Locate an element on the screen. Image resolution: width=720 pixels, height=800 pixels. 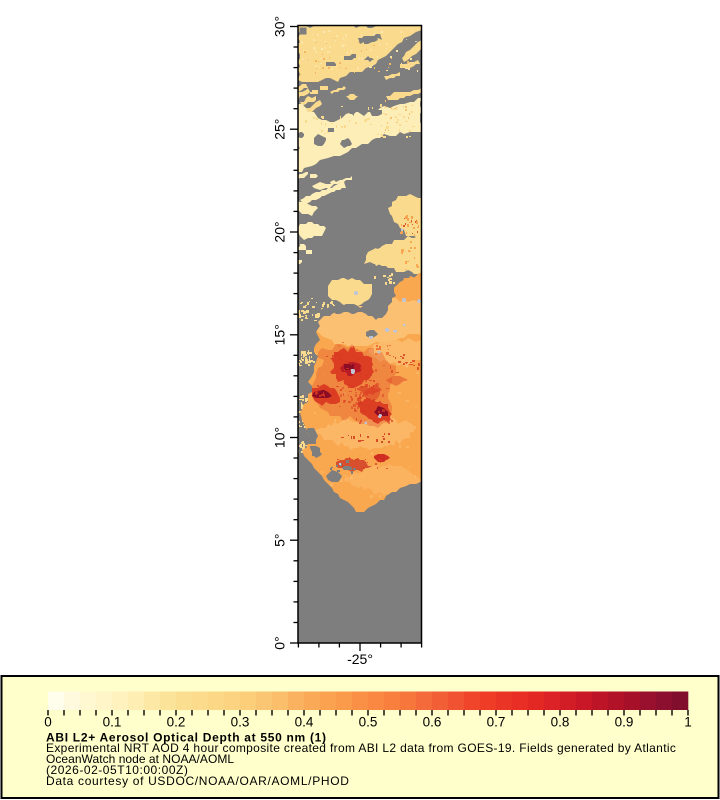
svg-text: 0.9 is located at coordinates (624, 722).